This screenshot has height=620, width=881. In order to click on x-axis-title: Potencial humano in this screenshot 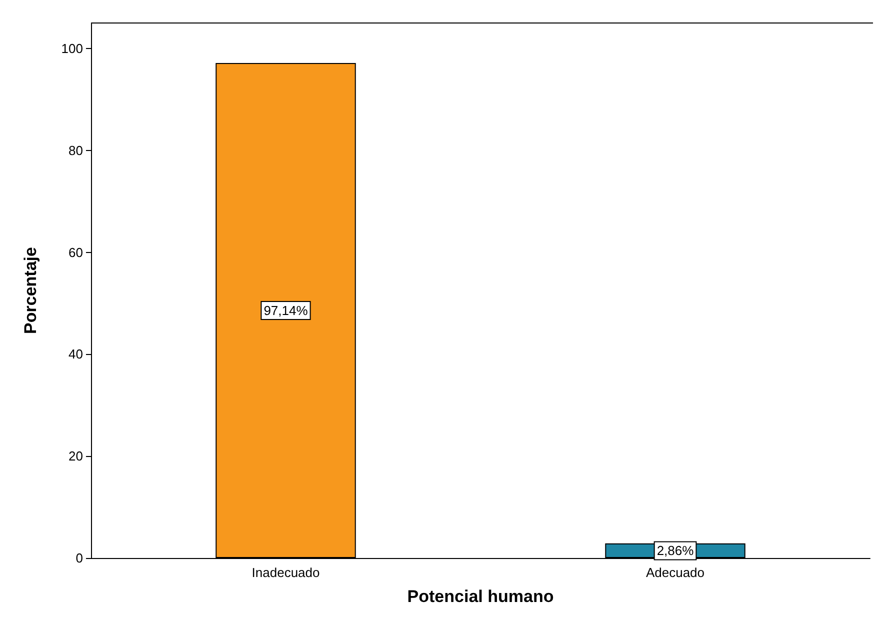, I will do `click(480, 596)`.